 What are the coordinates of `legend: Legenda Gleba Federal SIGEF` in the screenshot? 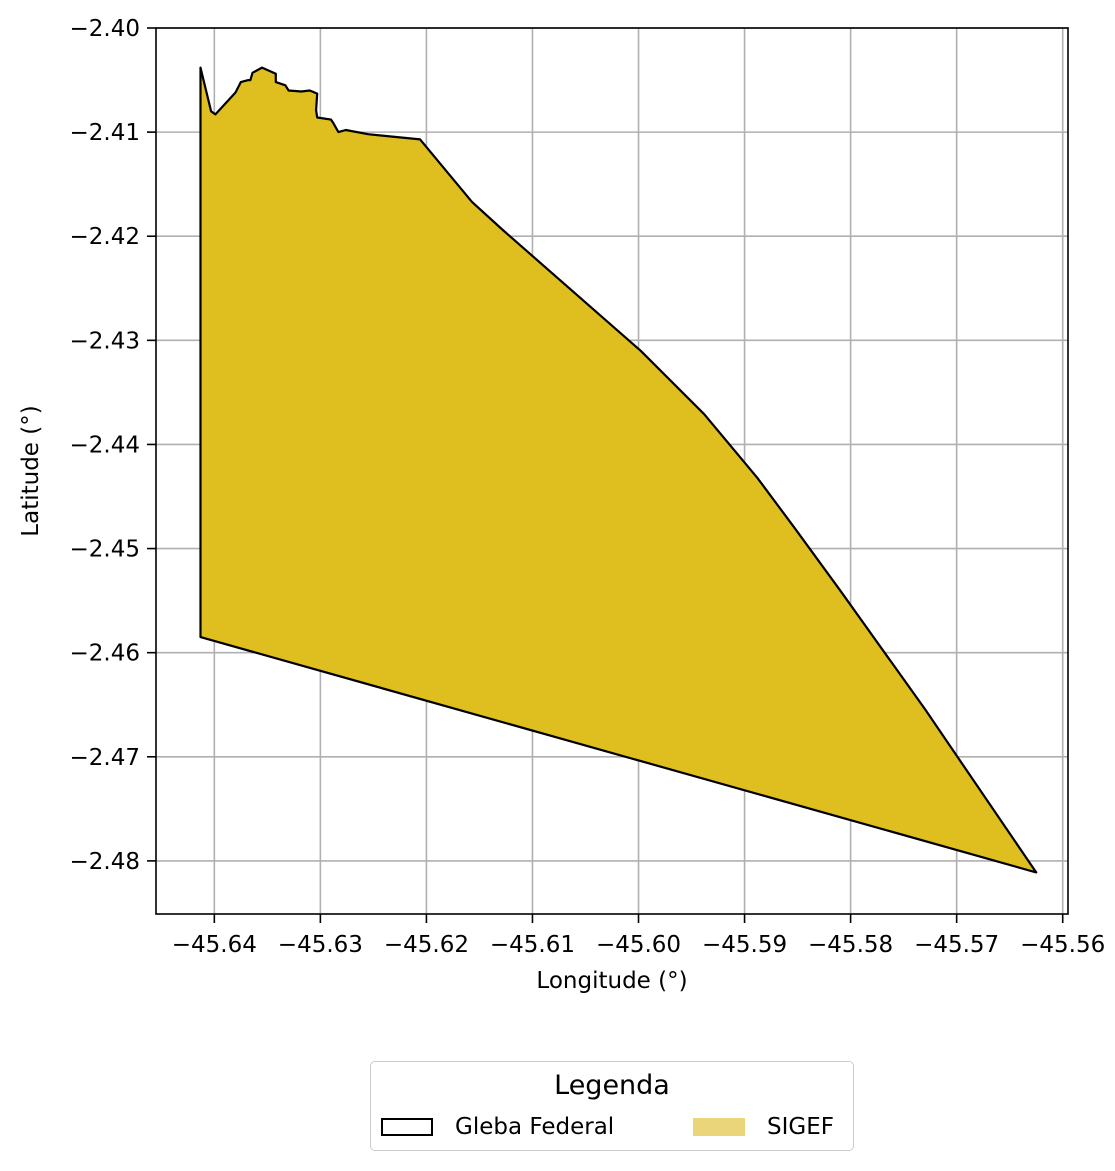 It's located at (612, 1106).